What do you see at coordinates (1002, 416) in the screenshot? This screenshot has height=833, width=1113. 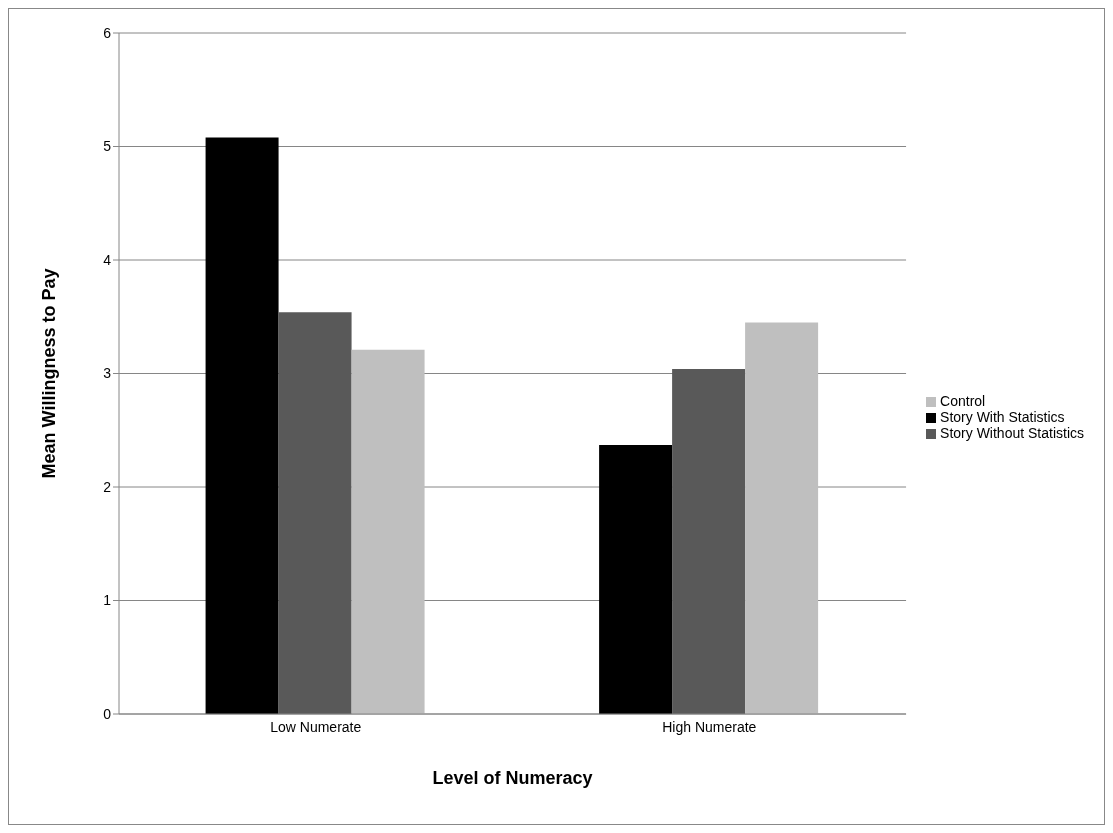 I see `legend-label: Story With Statistics` at bounding box center [1002, 416].